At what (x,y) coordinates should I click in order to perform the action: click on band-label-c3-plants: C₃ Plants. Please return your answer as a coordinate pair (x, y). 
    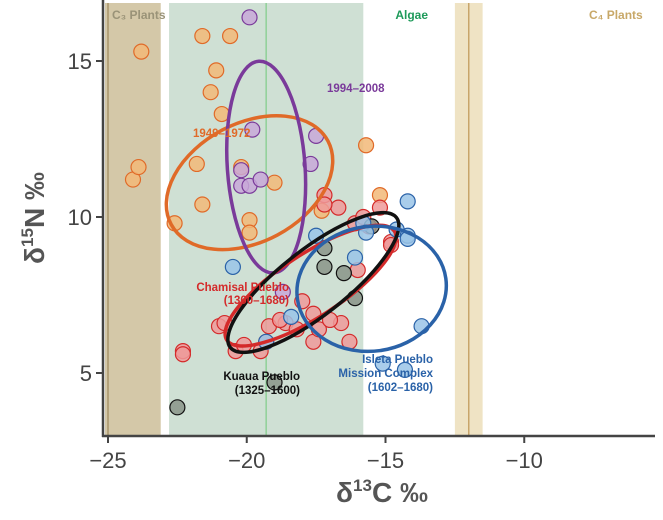
    Looking at the image, I should click on (139, 15).